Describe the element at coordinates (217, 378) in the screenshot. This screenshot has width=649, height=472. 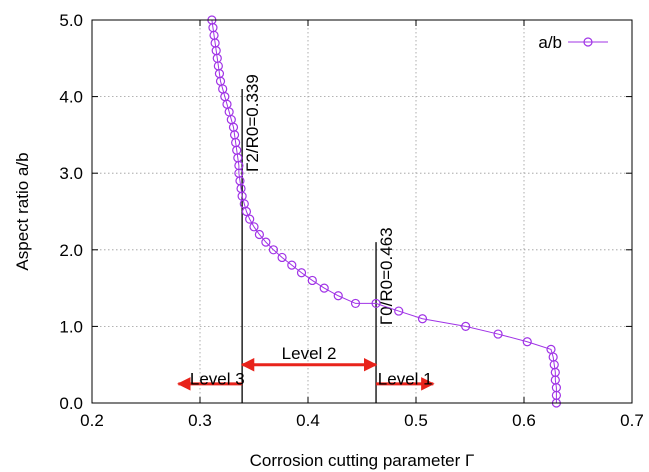
I see `level-label: Level 3` at that location.